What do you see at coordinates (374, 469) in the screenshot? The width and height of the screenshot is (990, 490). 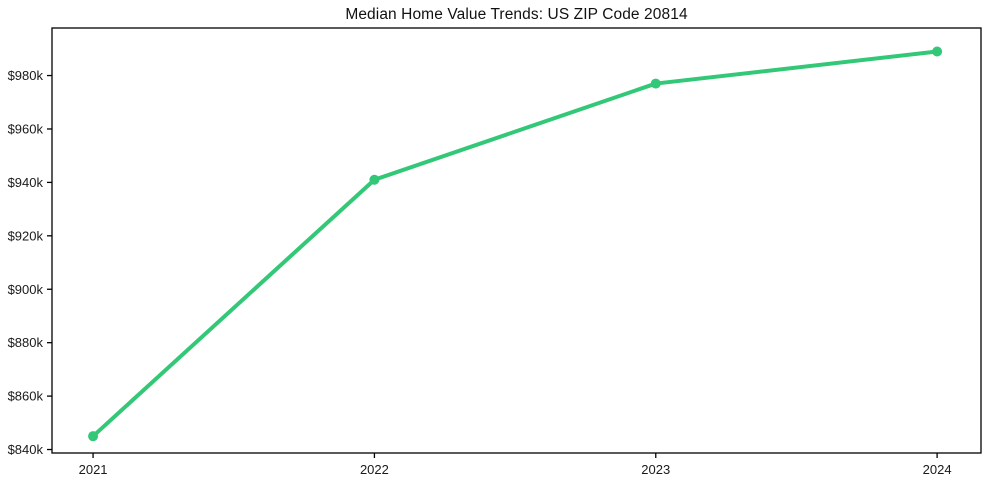 I see `x-tick-label: 2022` at bounding box center [374, 469].